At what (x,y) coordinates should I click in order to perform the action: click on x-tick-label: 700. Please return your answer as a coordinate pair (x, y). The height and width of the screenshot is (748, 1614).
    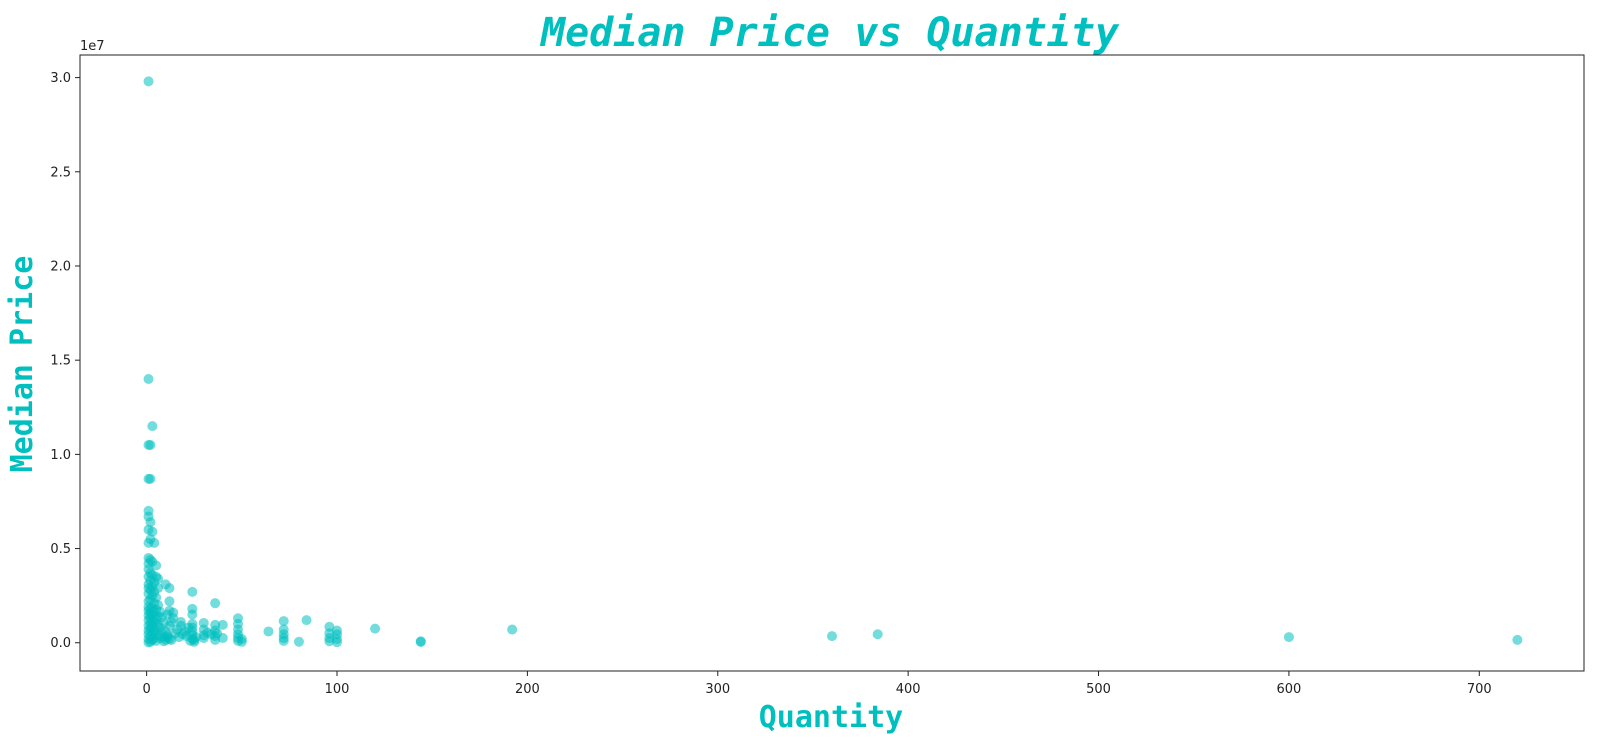
    Looking at the image, I should click on (1479, 689).